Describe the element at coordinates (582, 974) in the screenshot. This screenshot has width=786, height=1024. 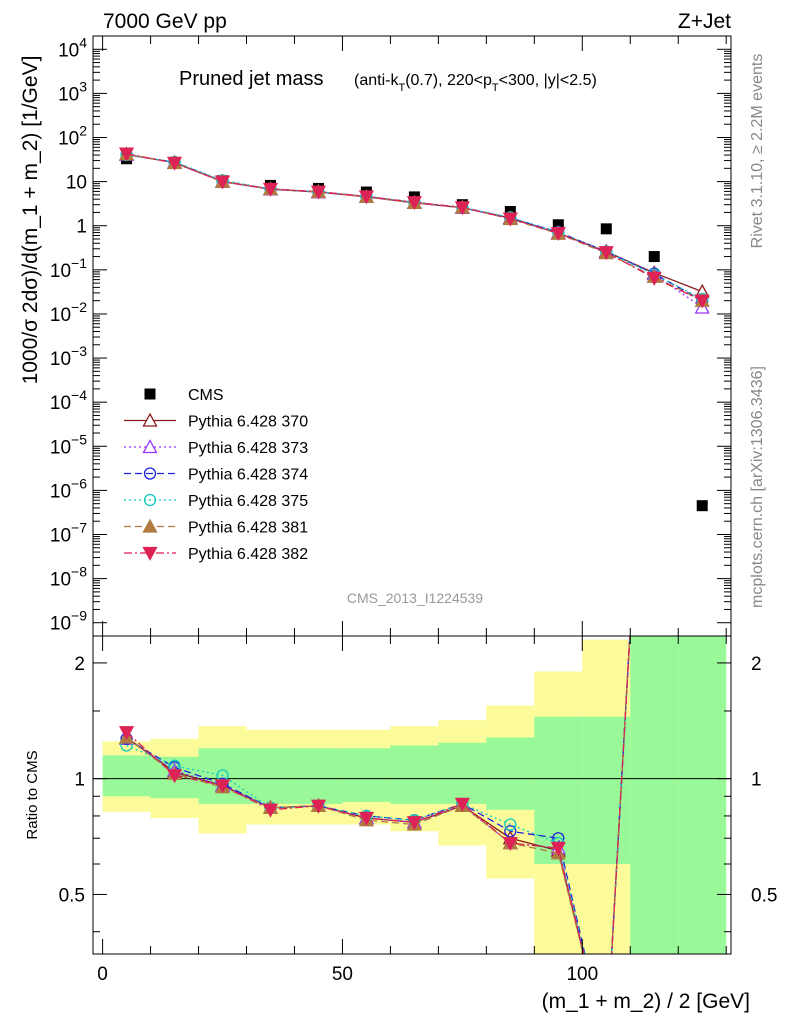
I see `x-tick-label: 100` at that location.